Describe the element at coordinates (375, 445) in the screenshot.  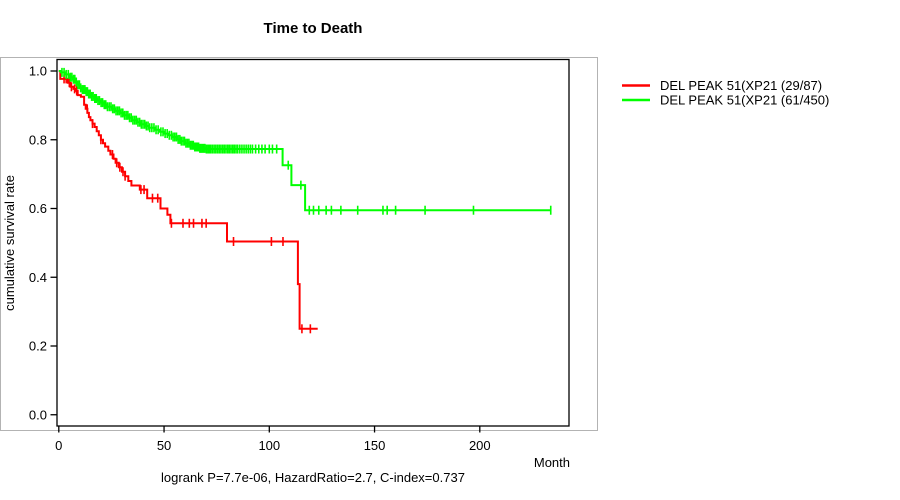
I see `x-tick-label: 150` at that location.